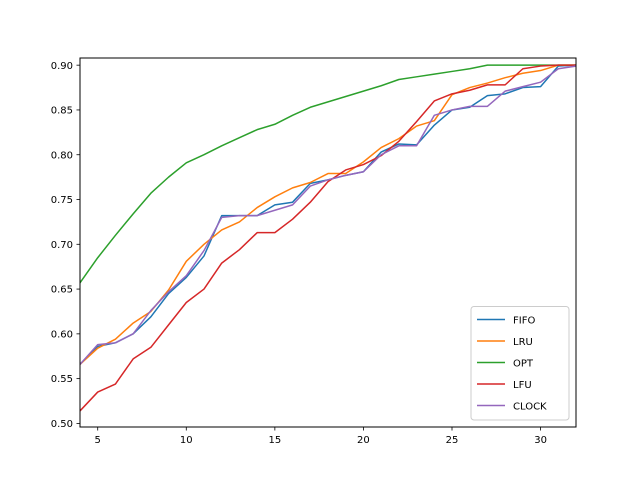  Describe the element at coordinates (62, 379) in the screenshot. I see `y-tick-label: 0.55` at that location.